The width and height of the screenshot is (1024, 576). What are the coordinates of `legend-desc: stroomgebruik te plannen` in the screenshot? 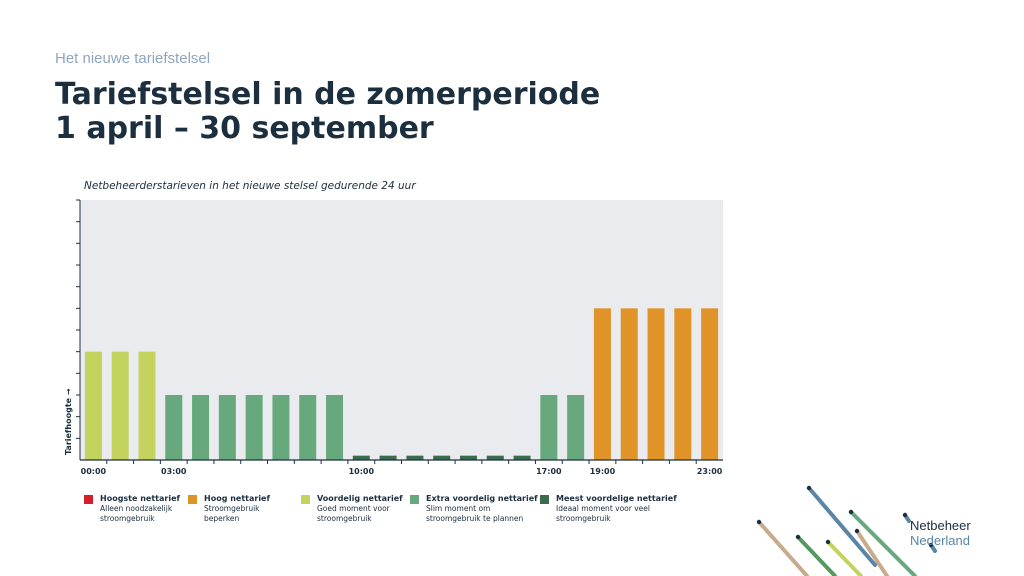 It's located at (475, 518).